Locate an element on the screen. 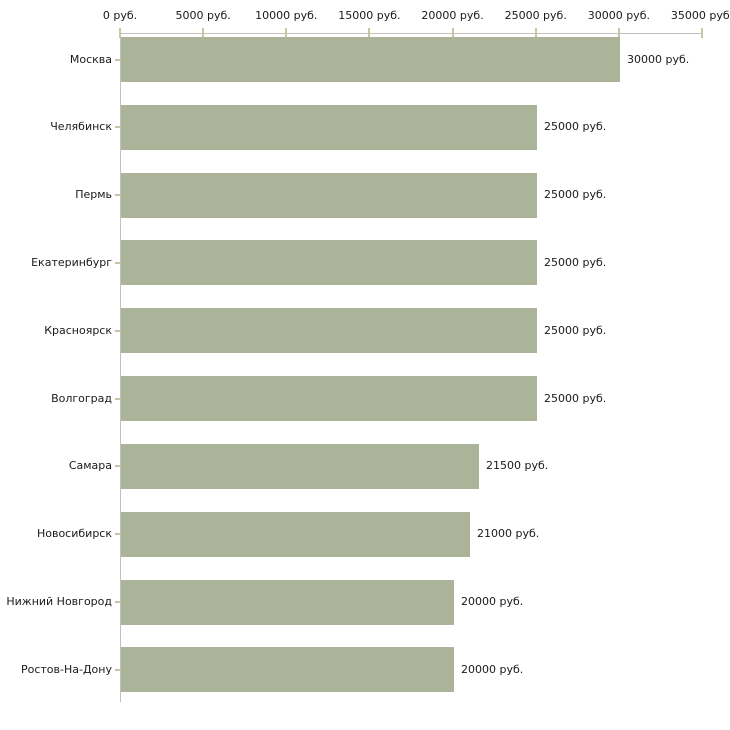 The height and width of the screenshot is (730, 730). category-label: Екатеринбург is located at coordinates (71, 262).